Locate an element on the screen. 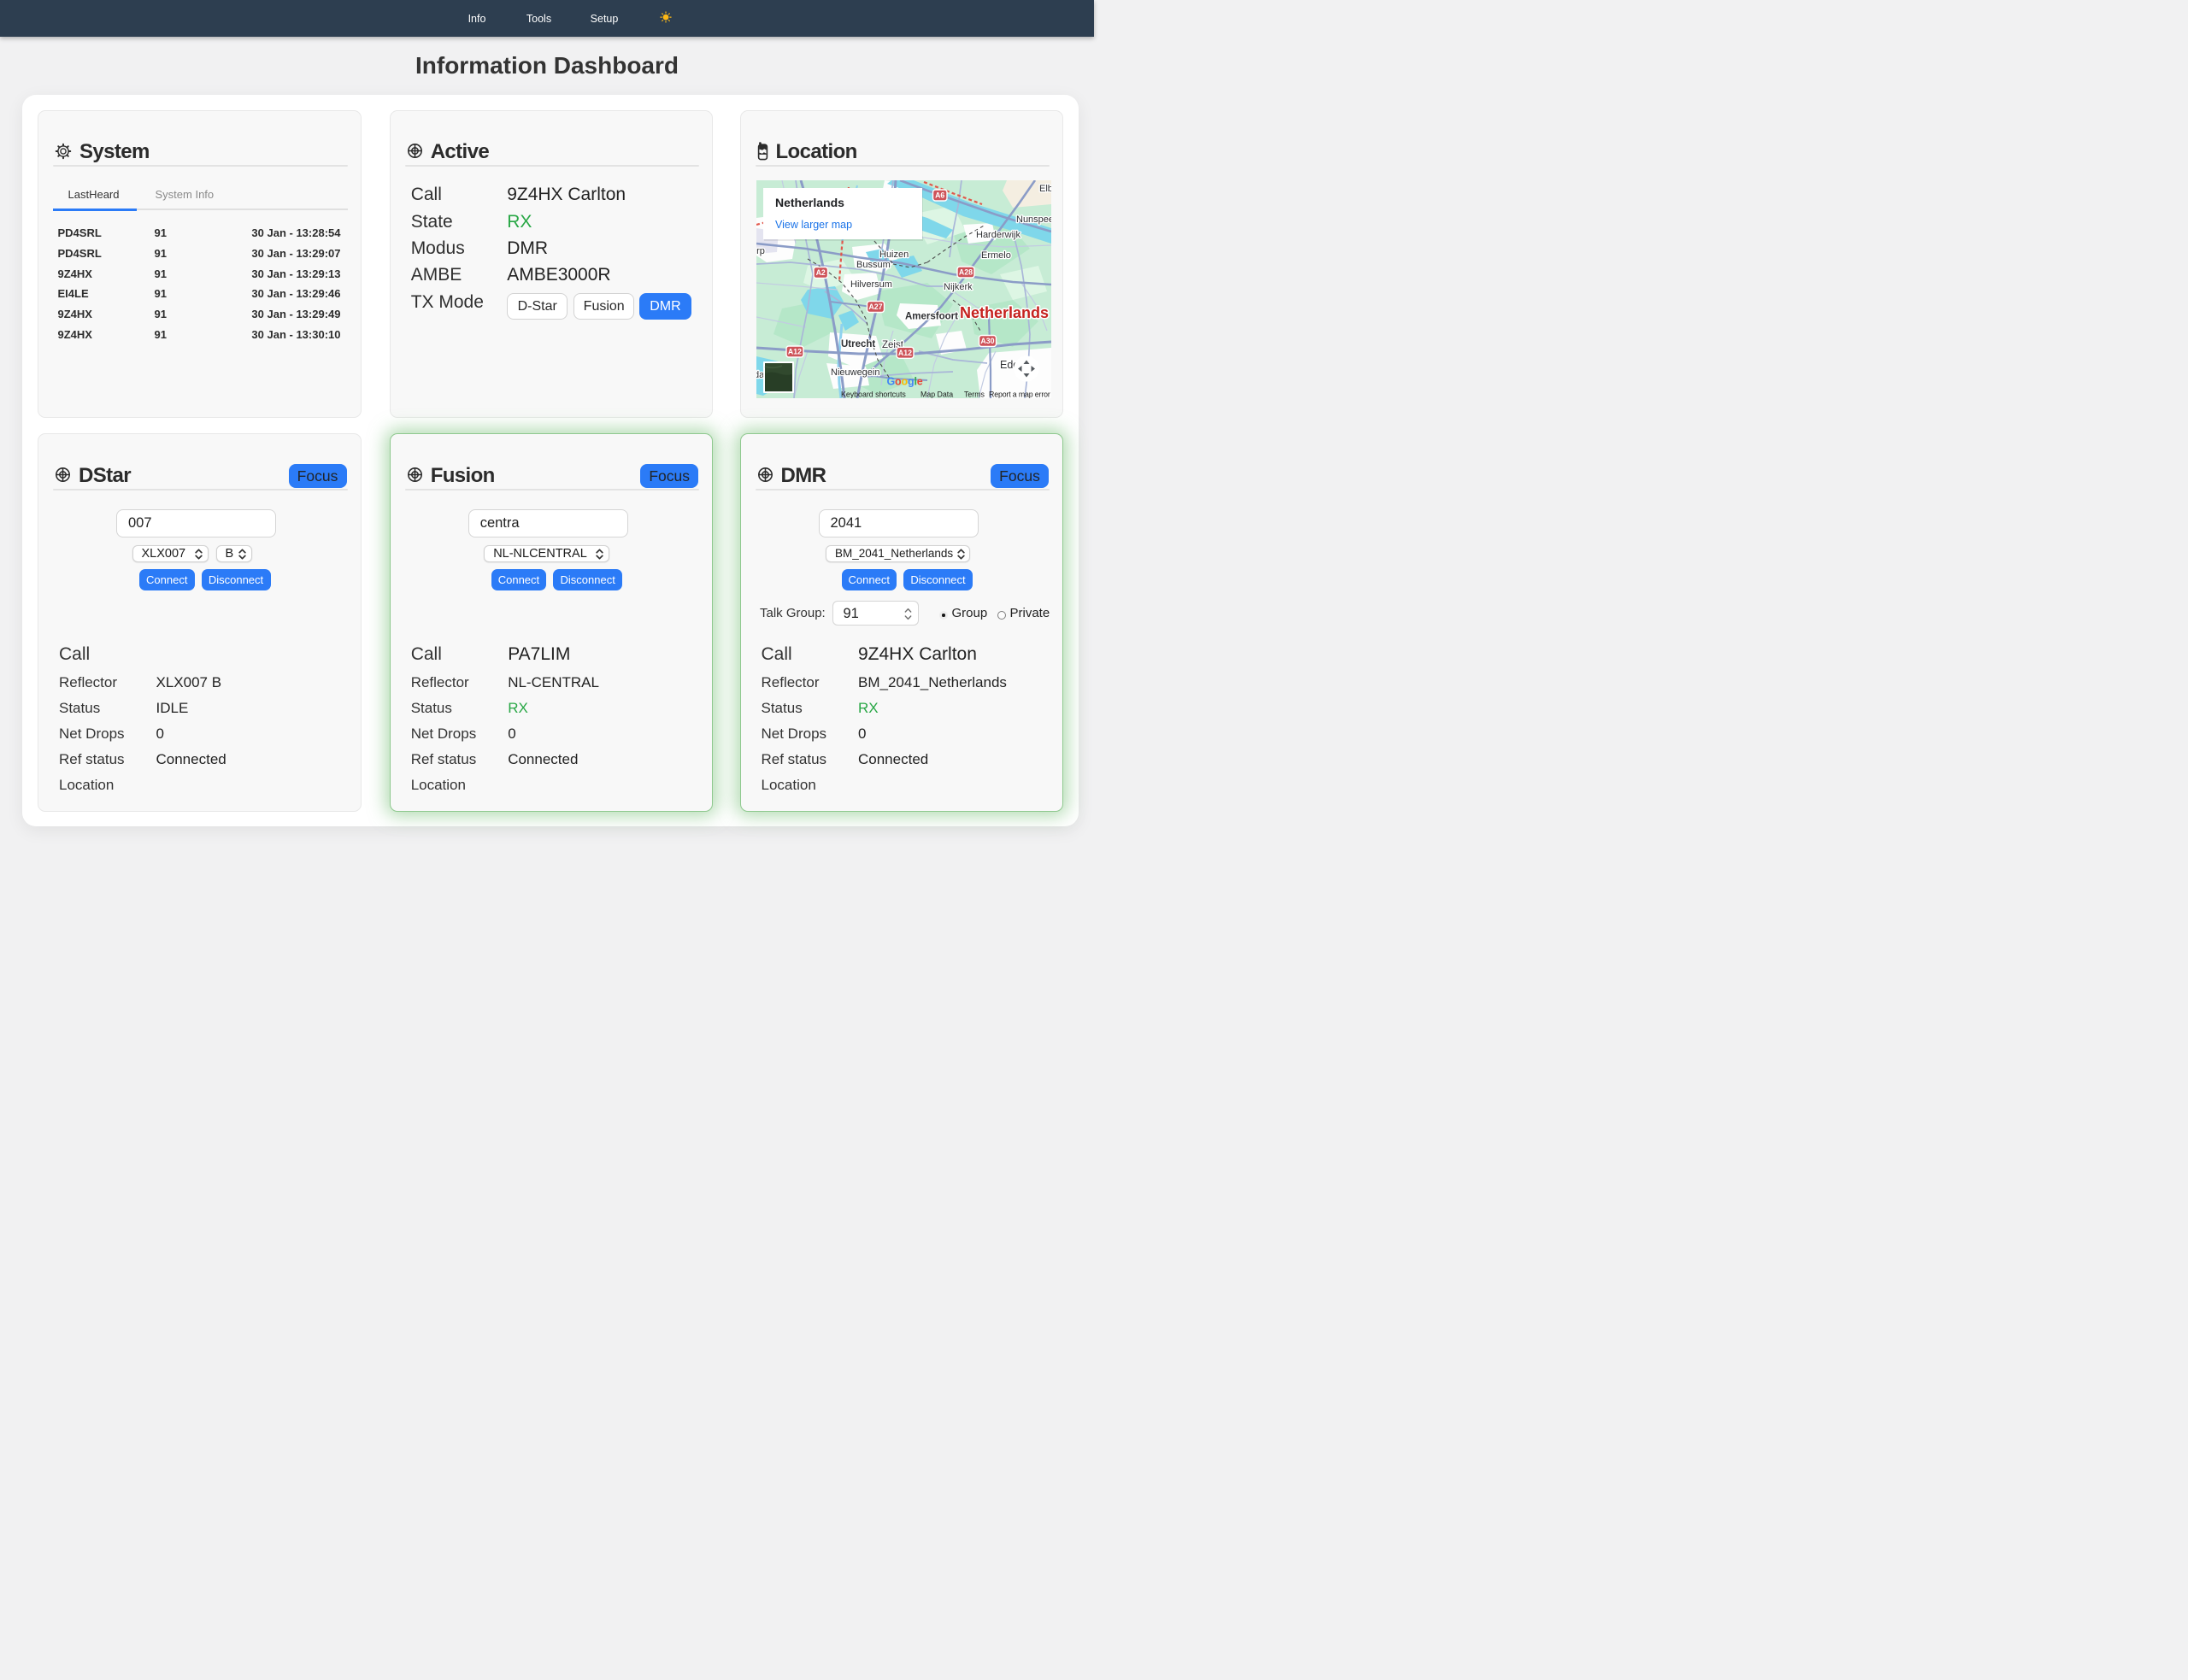 The image size is (2188, 1680). svg-text: Nunspee is located at coordinates (1034, 219).